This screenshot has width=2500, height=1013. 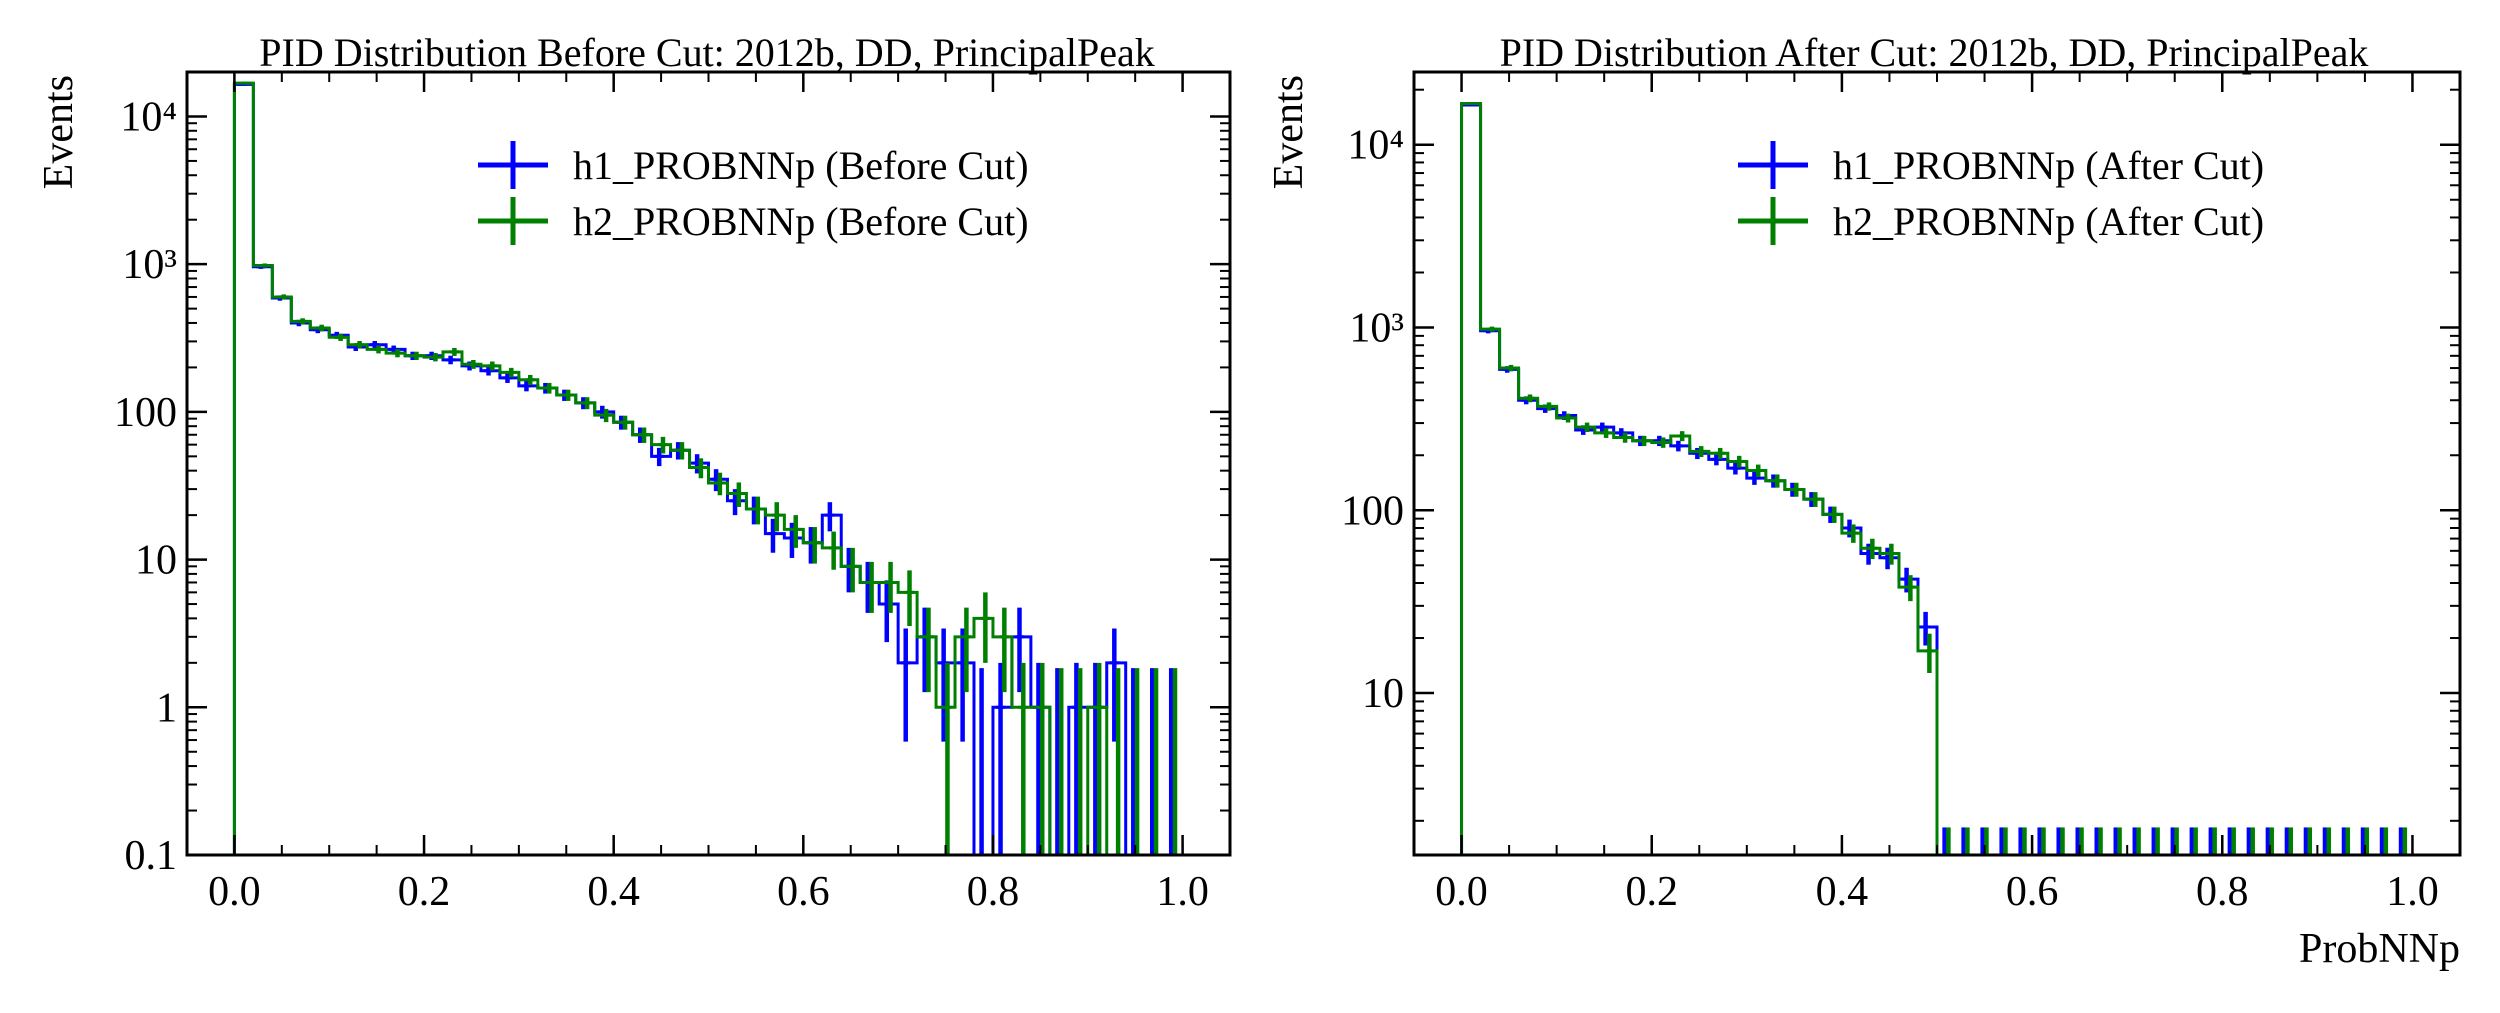 I want to click on y-tick-label: 0.1, so click(x=151, y=856).